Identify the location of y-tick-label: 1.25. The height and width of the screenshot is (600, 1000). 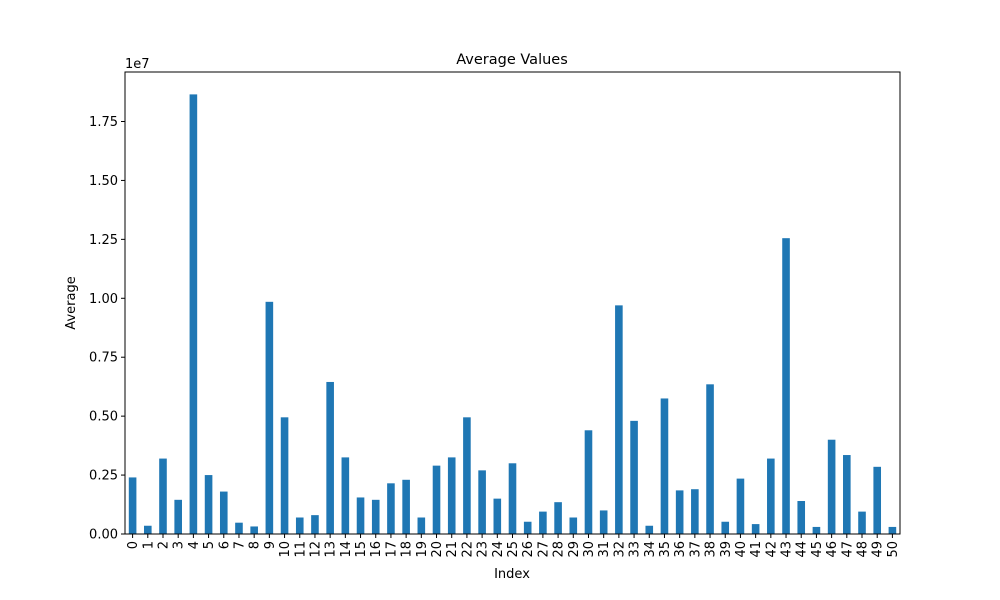
(103, 240).